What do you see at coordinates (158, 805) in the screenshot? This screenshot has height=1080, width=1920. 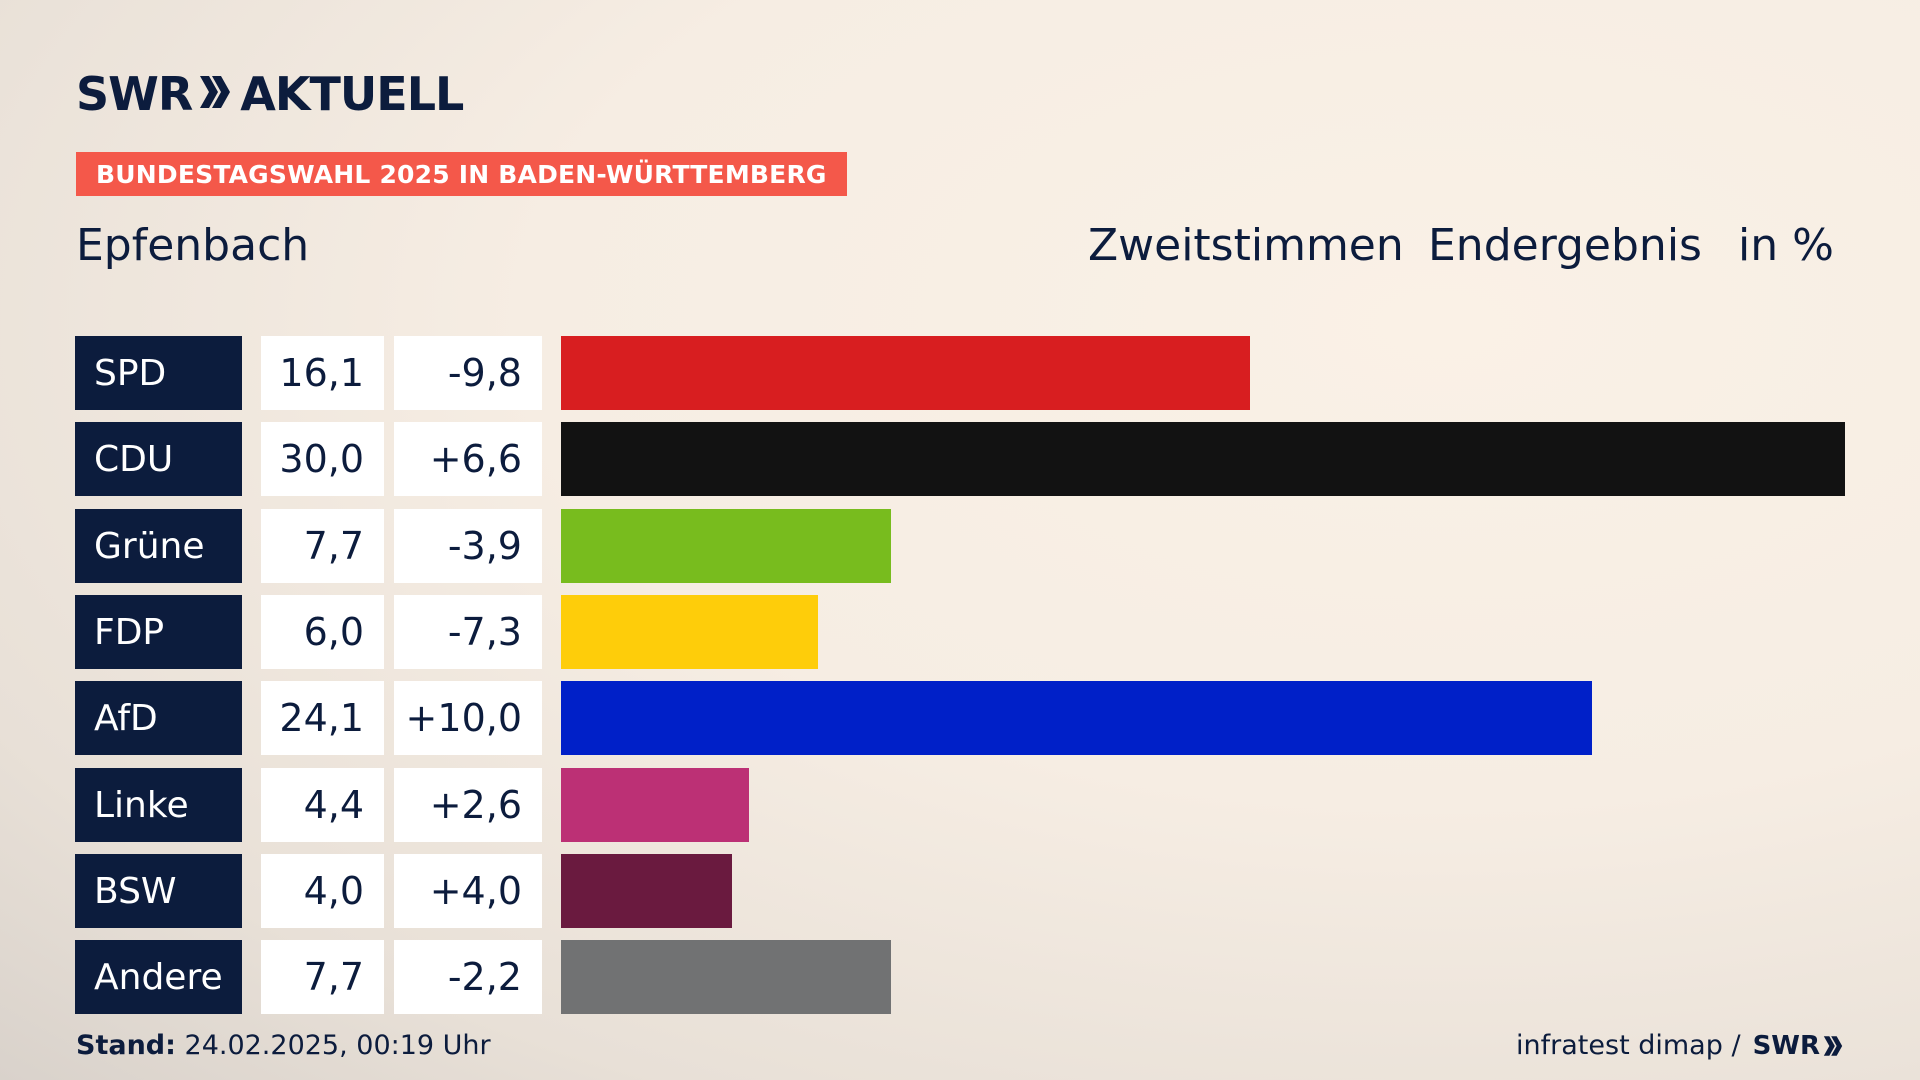 I see `party-label: Linke` at bounding box center [158, 805].